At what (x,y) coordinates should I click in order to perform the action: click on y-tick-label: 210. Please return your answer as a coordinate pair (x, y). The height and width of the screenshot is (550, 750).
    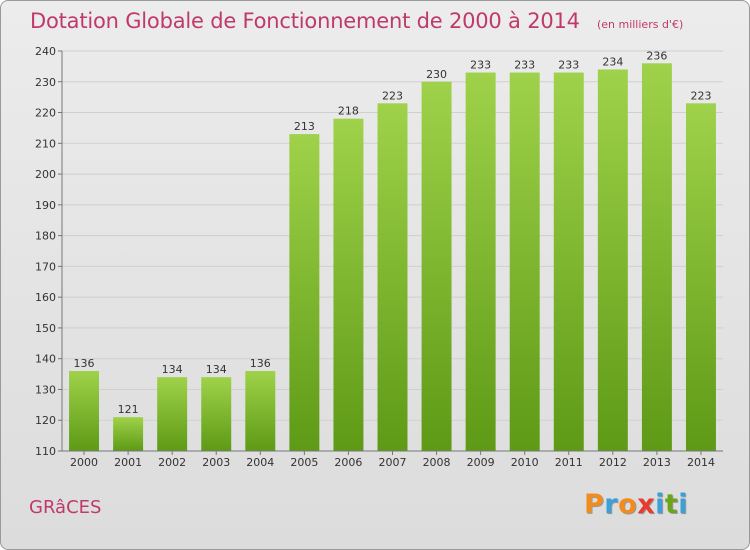
    Looking at the image, I should click on (45, 143).